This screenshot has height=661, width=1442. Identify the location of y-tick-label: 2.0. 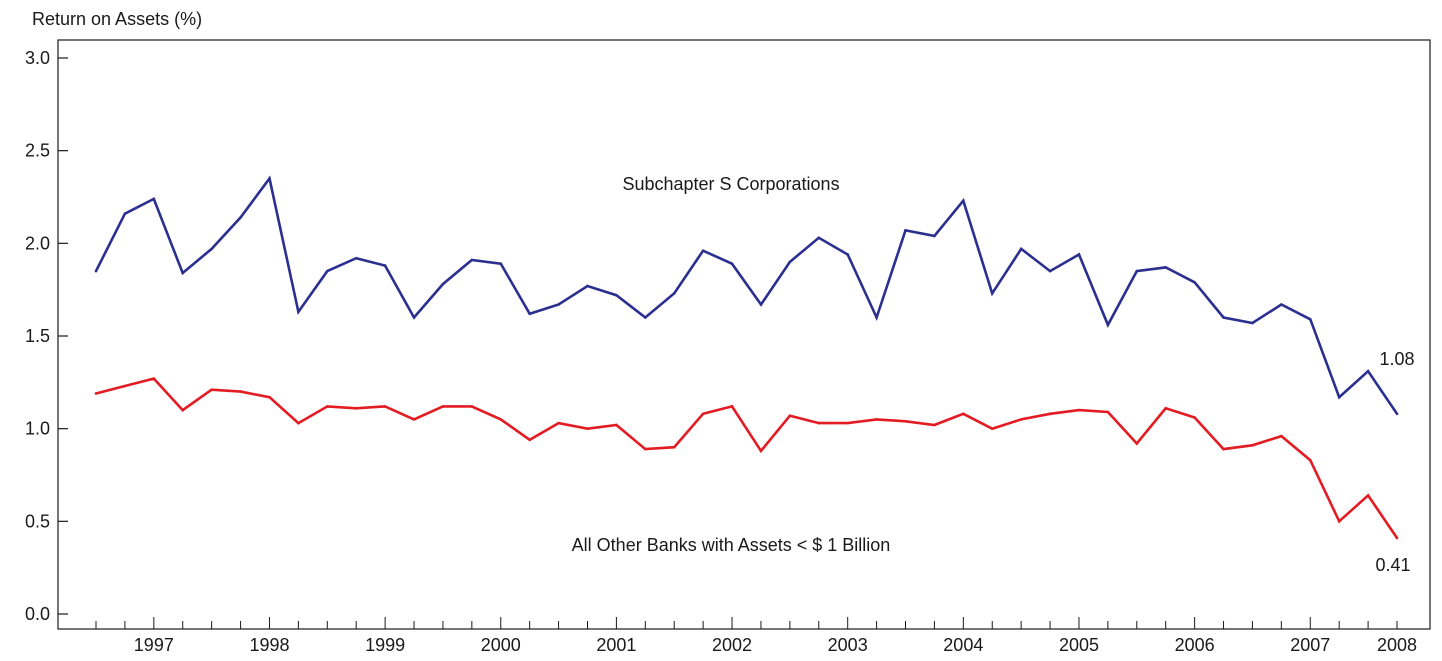
(37, 243).